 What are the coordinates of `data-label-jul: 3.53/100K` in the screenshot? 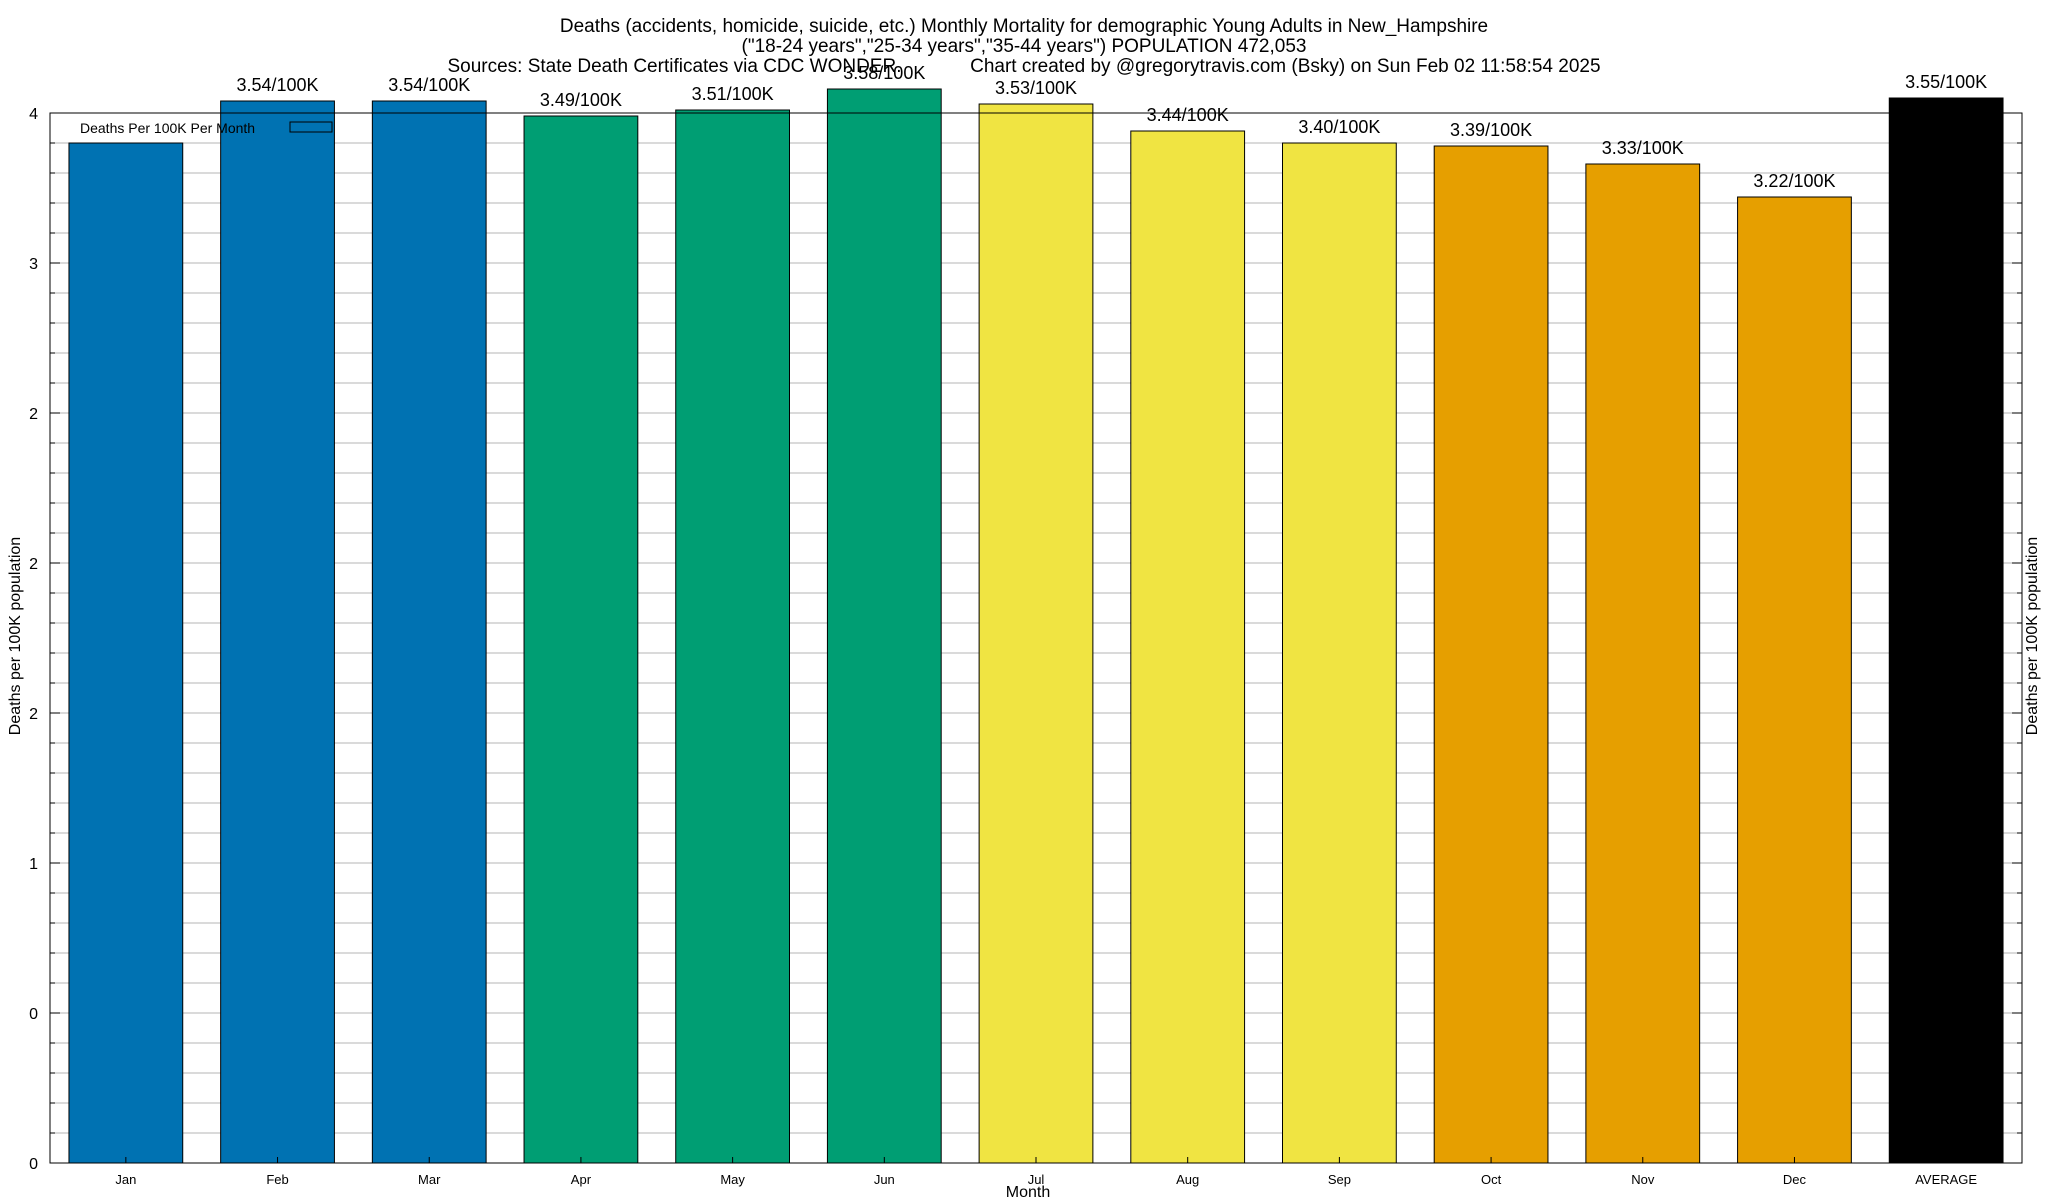 It's located at (1036, 88).